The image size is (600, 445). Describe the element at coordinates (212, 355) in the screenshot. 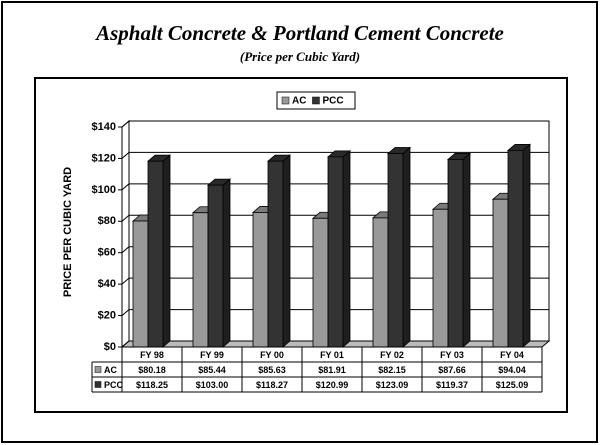

I see `x-tick-label: FY 99` at that location.